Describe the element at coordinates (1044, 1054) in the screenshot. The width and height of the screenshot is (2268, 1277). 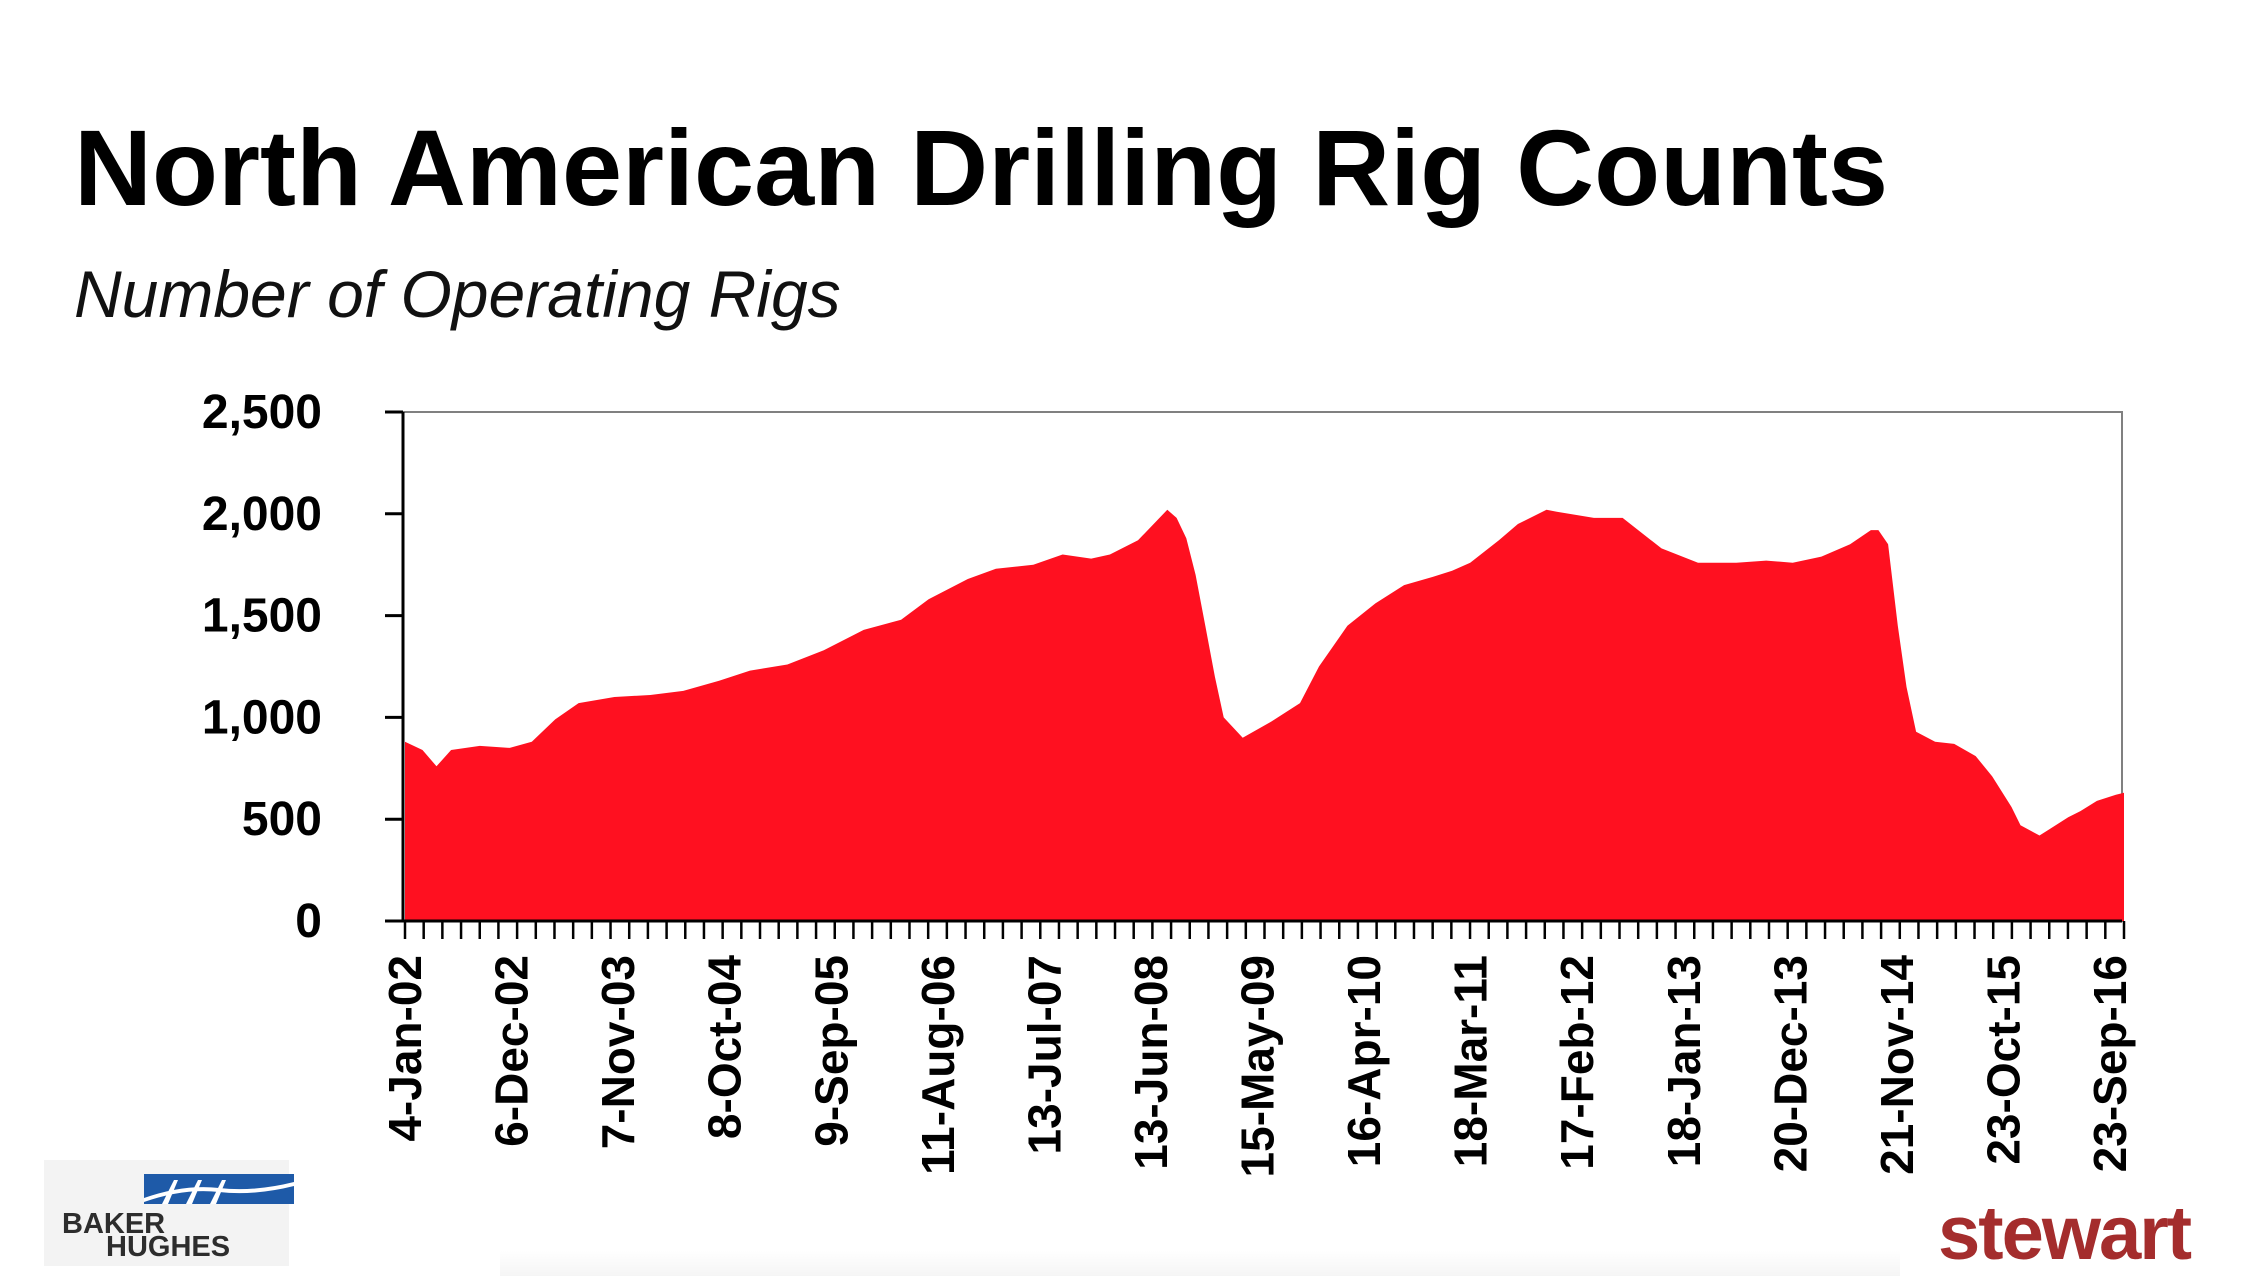
I see `x-tick-label: 13-Jul-07` at that location.